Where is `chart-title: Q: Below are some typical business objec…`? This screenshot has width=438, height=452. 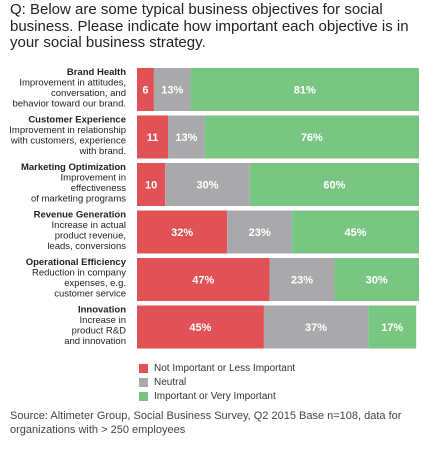
chart-title: Q: Below are some typical business objec… is located at coordinates (209, 26).